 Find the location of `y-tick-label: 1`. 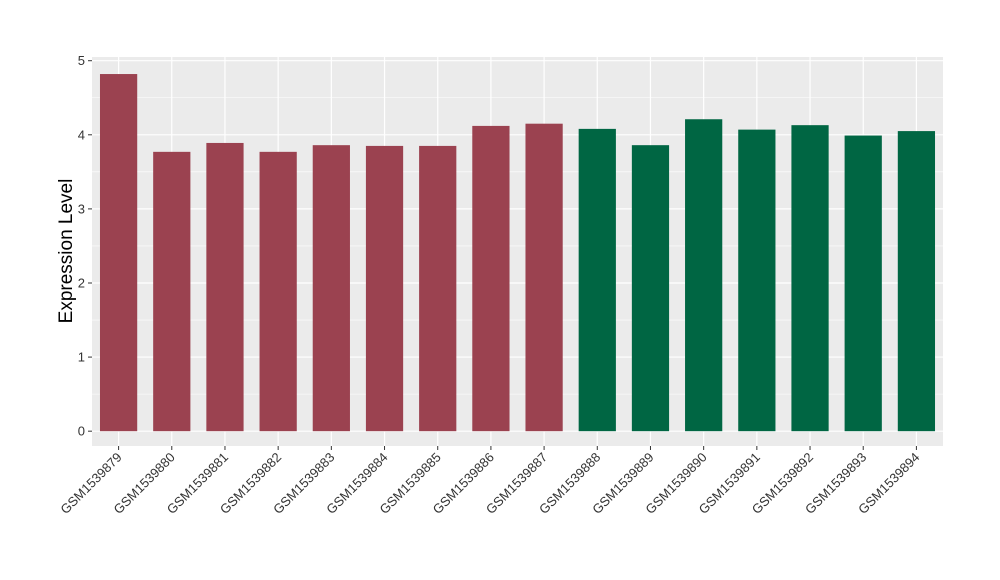

y-tick-label: 1 is located at coordinates (81, 357).